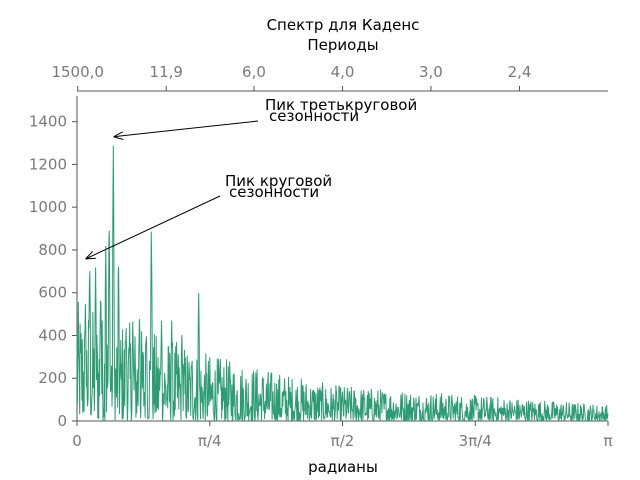  What do you see at coordinates (52, 293) in the screenshot?
I see `y-tick-label: 600` at bounding box center [52, 293].